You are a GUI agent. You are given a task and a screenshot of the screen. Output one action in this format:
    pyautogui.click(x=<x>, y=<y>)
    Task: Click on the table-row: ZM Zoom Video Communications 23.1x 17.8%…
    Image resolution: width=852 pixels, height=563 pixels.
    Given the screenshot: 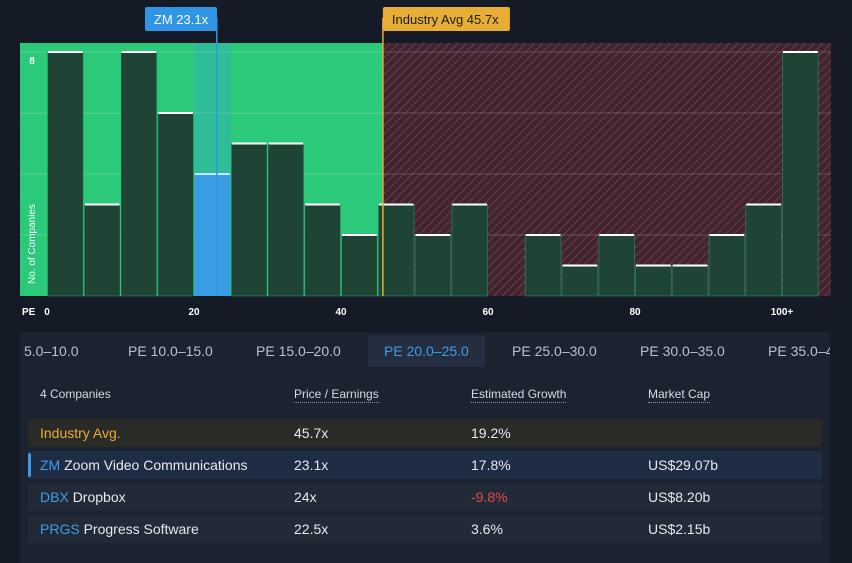 What is the action you would take?
    pyautogui.click(x=425, y=465)
    